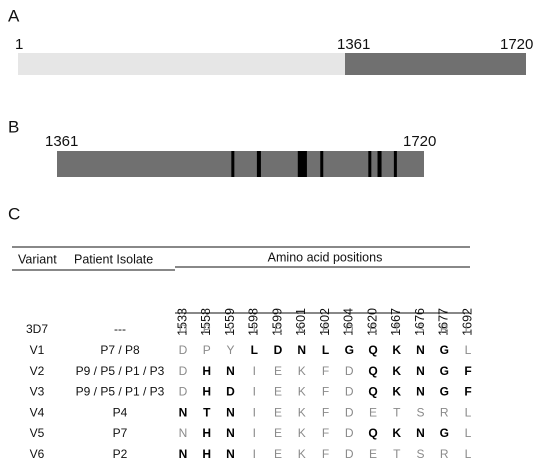 The width and height of the screenshot is (550, 475). Describe the element at coordinates (37, 433) in the screenshot. I see `variant: V5` at that location.